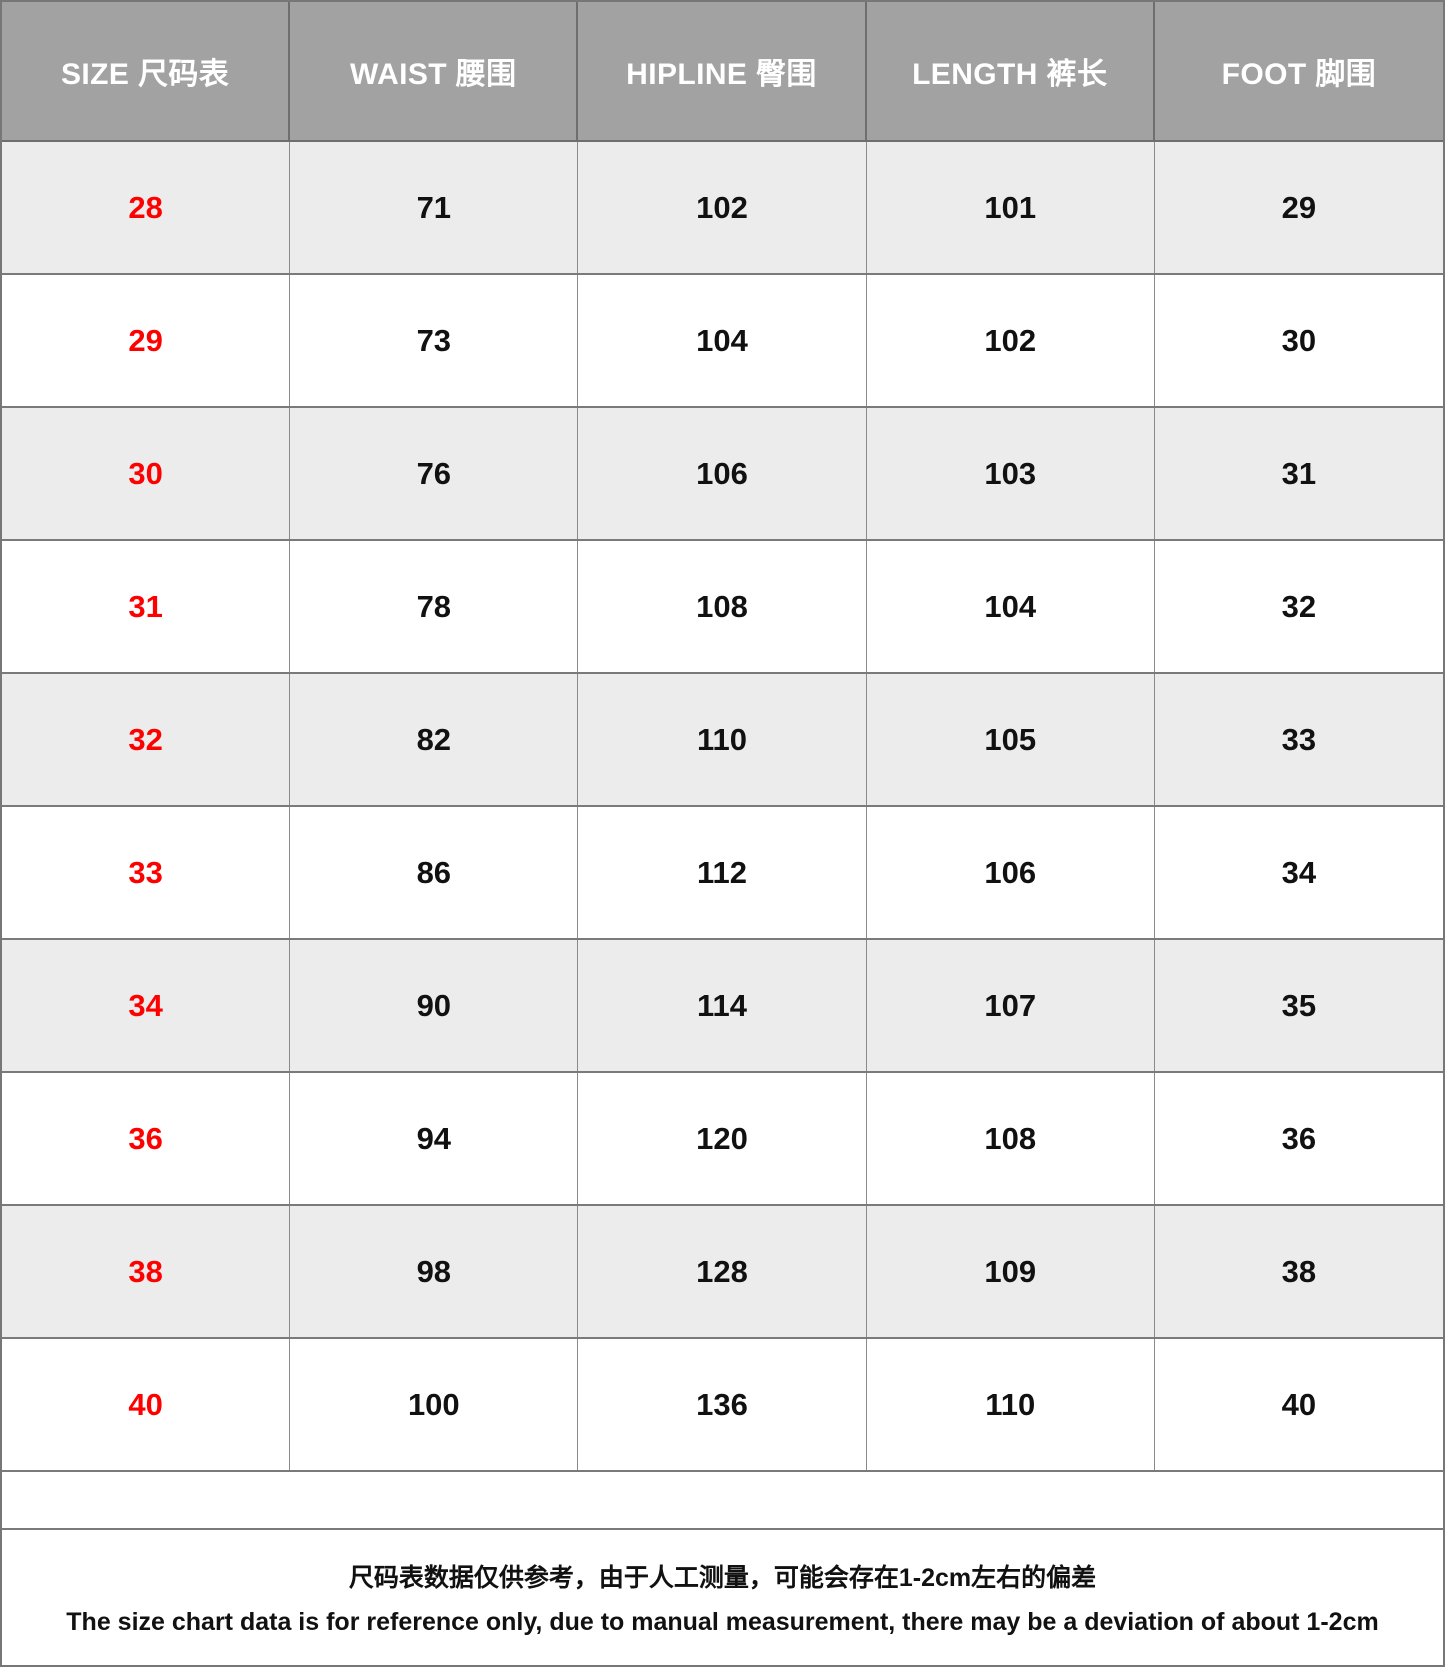  I want to click on cell-foot: 38, so click(1299, 1271).